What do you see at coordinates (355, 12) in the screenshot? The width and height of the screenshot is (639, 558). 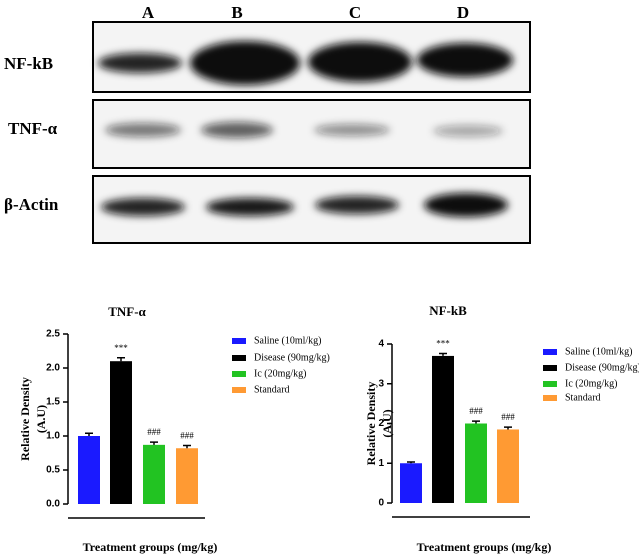 I see `lane-label: C` at bounding box center [355, 12].